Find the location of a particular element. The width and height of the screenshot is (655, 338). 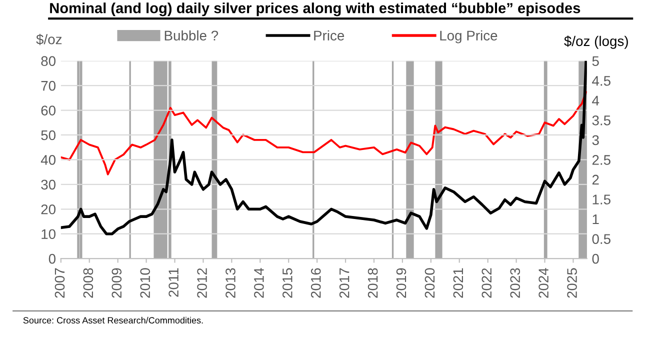

x-tick-label: 2020 is located at coordinates (429, 283).